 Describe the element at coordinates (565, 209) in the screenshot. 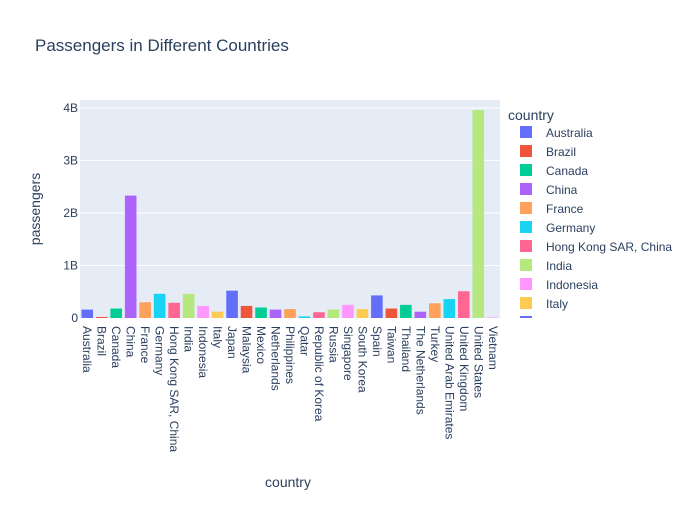

I see `legend-item-label: France` at that location.